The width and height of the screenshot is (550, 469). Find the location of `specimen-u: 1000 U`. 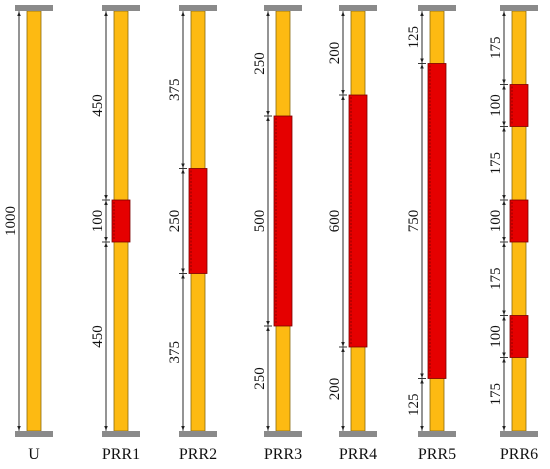

specimen-u: 1000 U is located at coordinates (28, 234).